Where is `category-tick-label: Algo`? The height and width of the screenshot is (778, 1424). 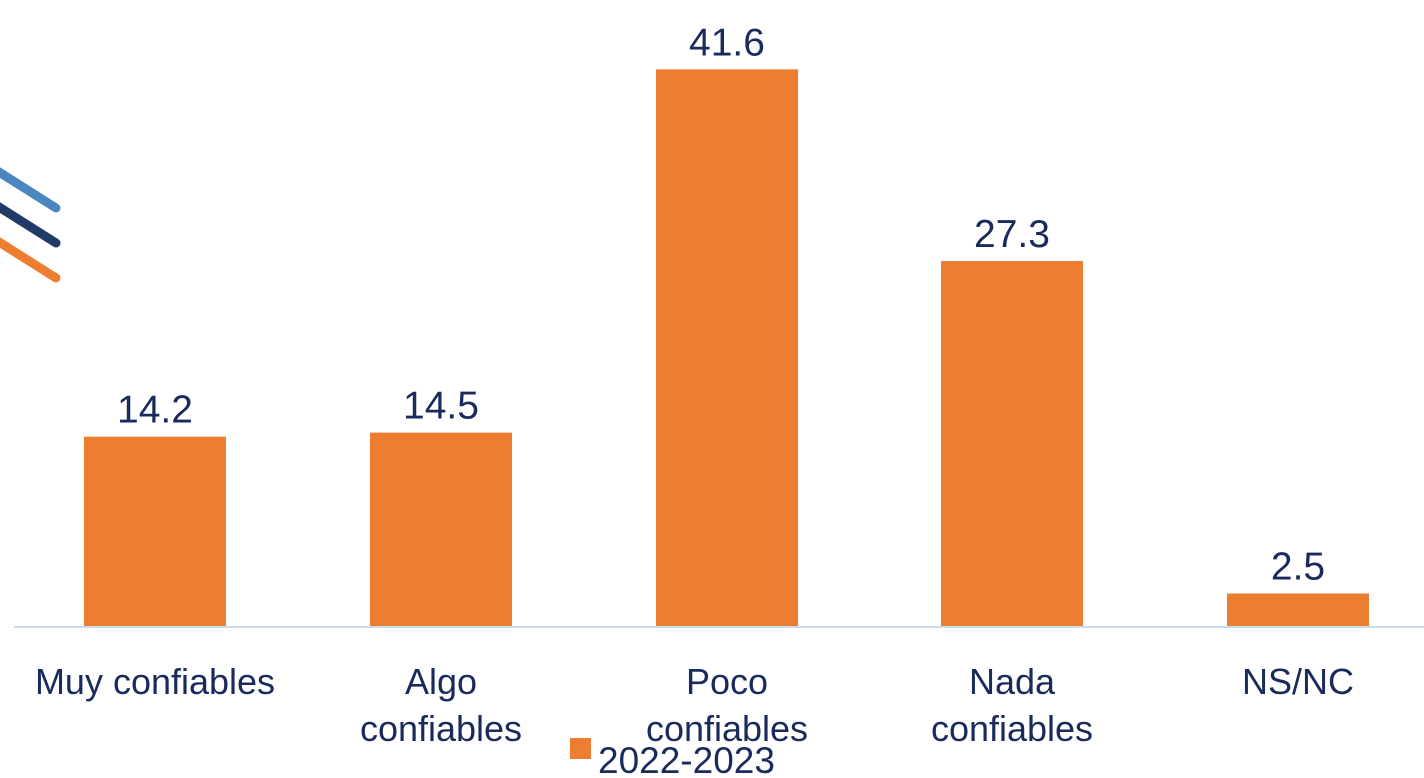 category-tick-label: Algo is located at coordinates (441, 681).